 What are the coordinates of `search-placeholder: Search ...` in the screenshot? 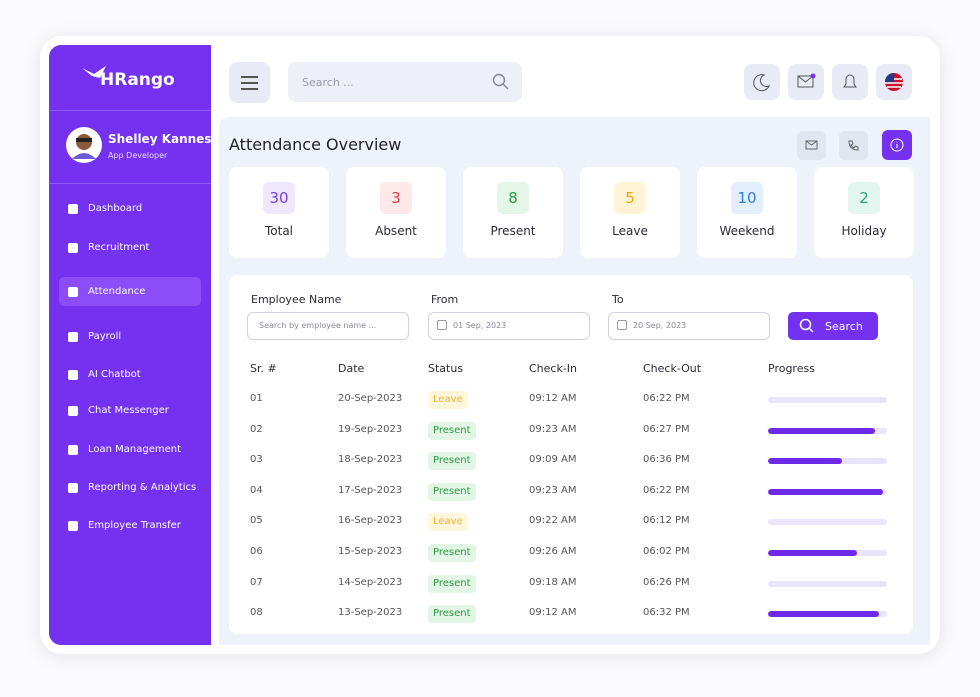 It's located at (328, 82).